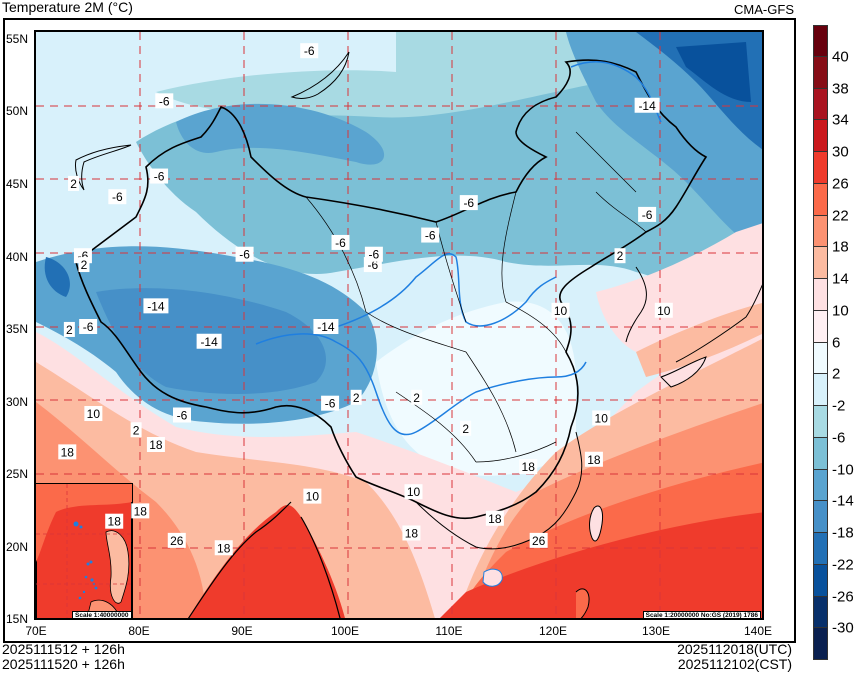 The image size is (859, 673). I want to click on colorbar-label: 14, so click(840, 279).